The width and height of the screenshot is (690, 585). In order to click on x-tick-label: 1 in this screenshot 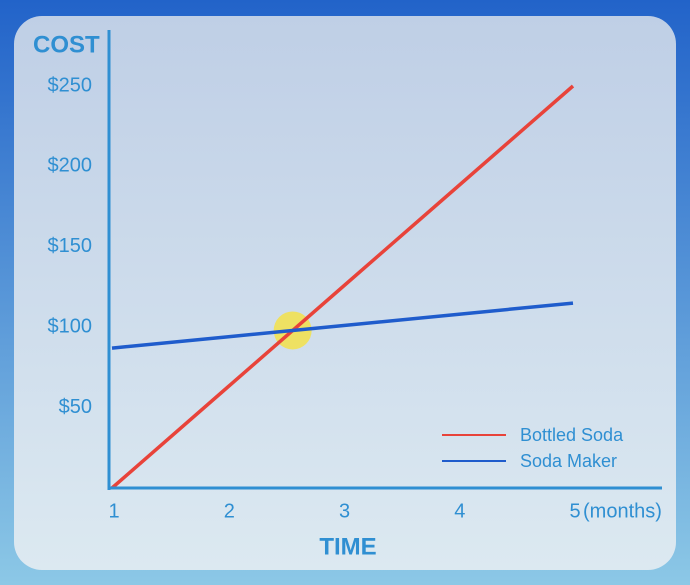, I will do `click(113, 511)`.